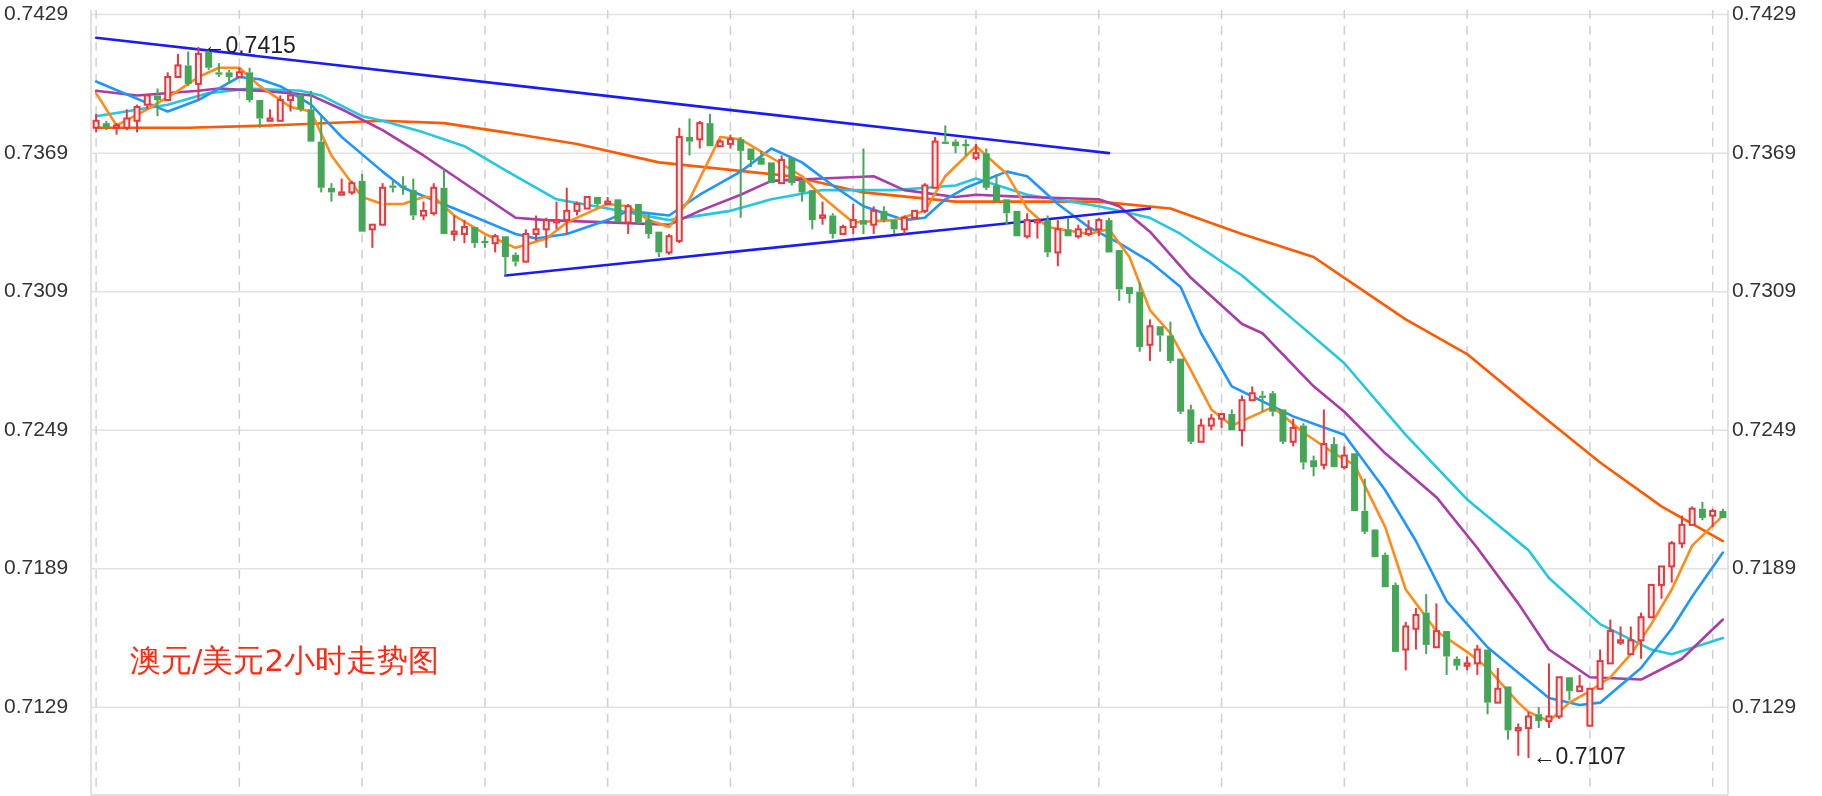 The image size is (1822, 796). Describe the element at coordinates (36, 151) in the screenshot. I see `y-tick-label: 0.7369` at that location.